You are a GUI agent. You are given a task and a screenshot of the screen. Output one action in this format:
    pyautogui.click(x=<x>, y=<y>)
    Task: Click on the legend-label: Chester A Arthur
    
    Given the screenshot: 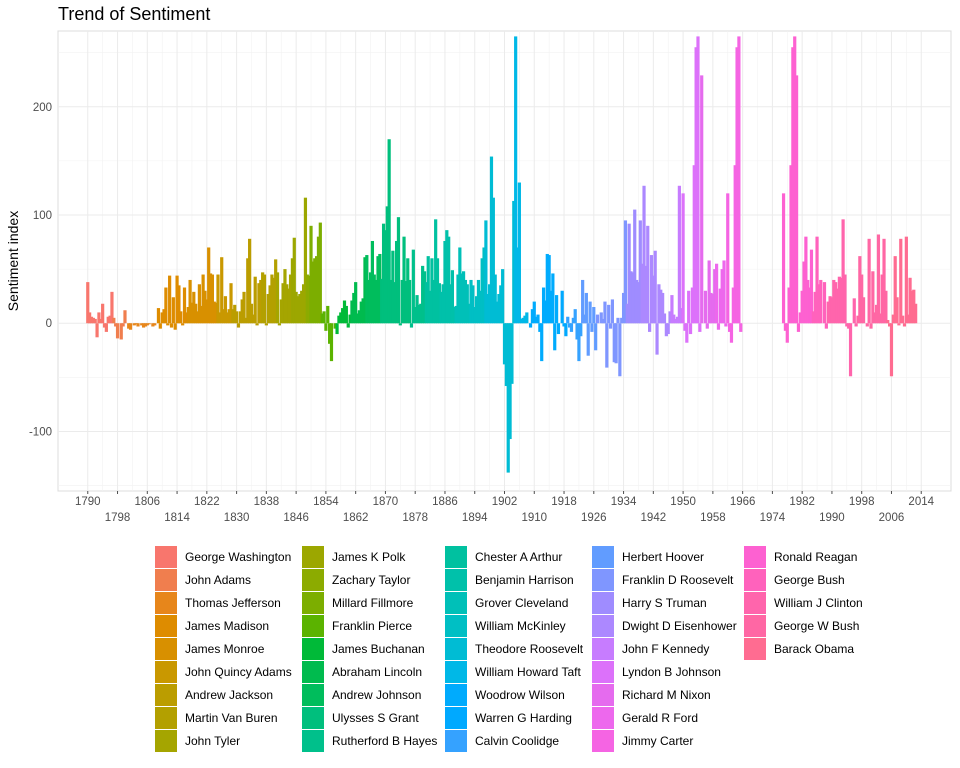 What is the action you would take?
    pyautogui.click(x=518, y=557)
    